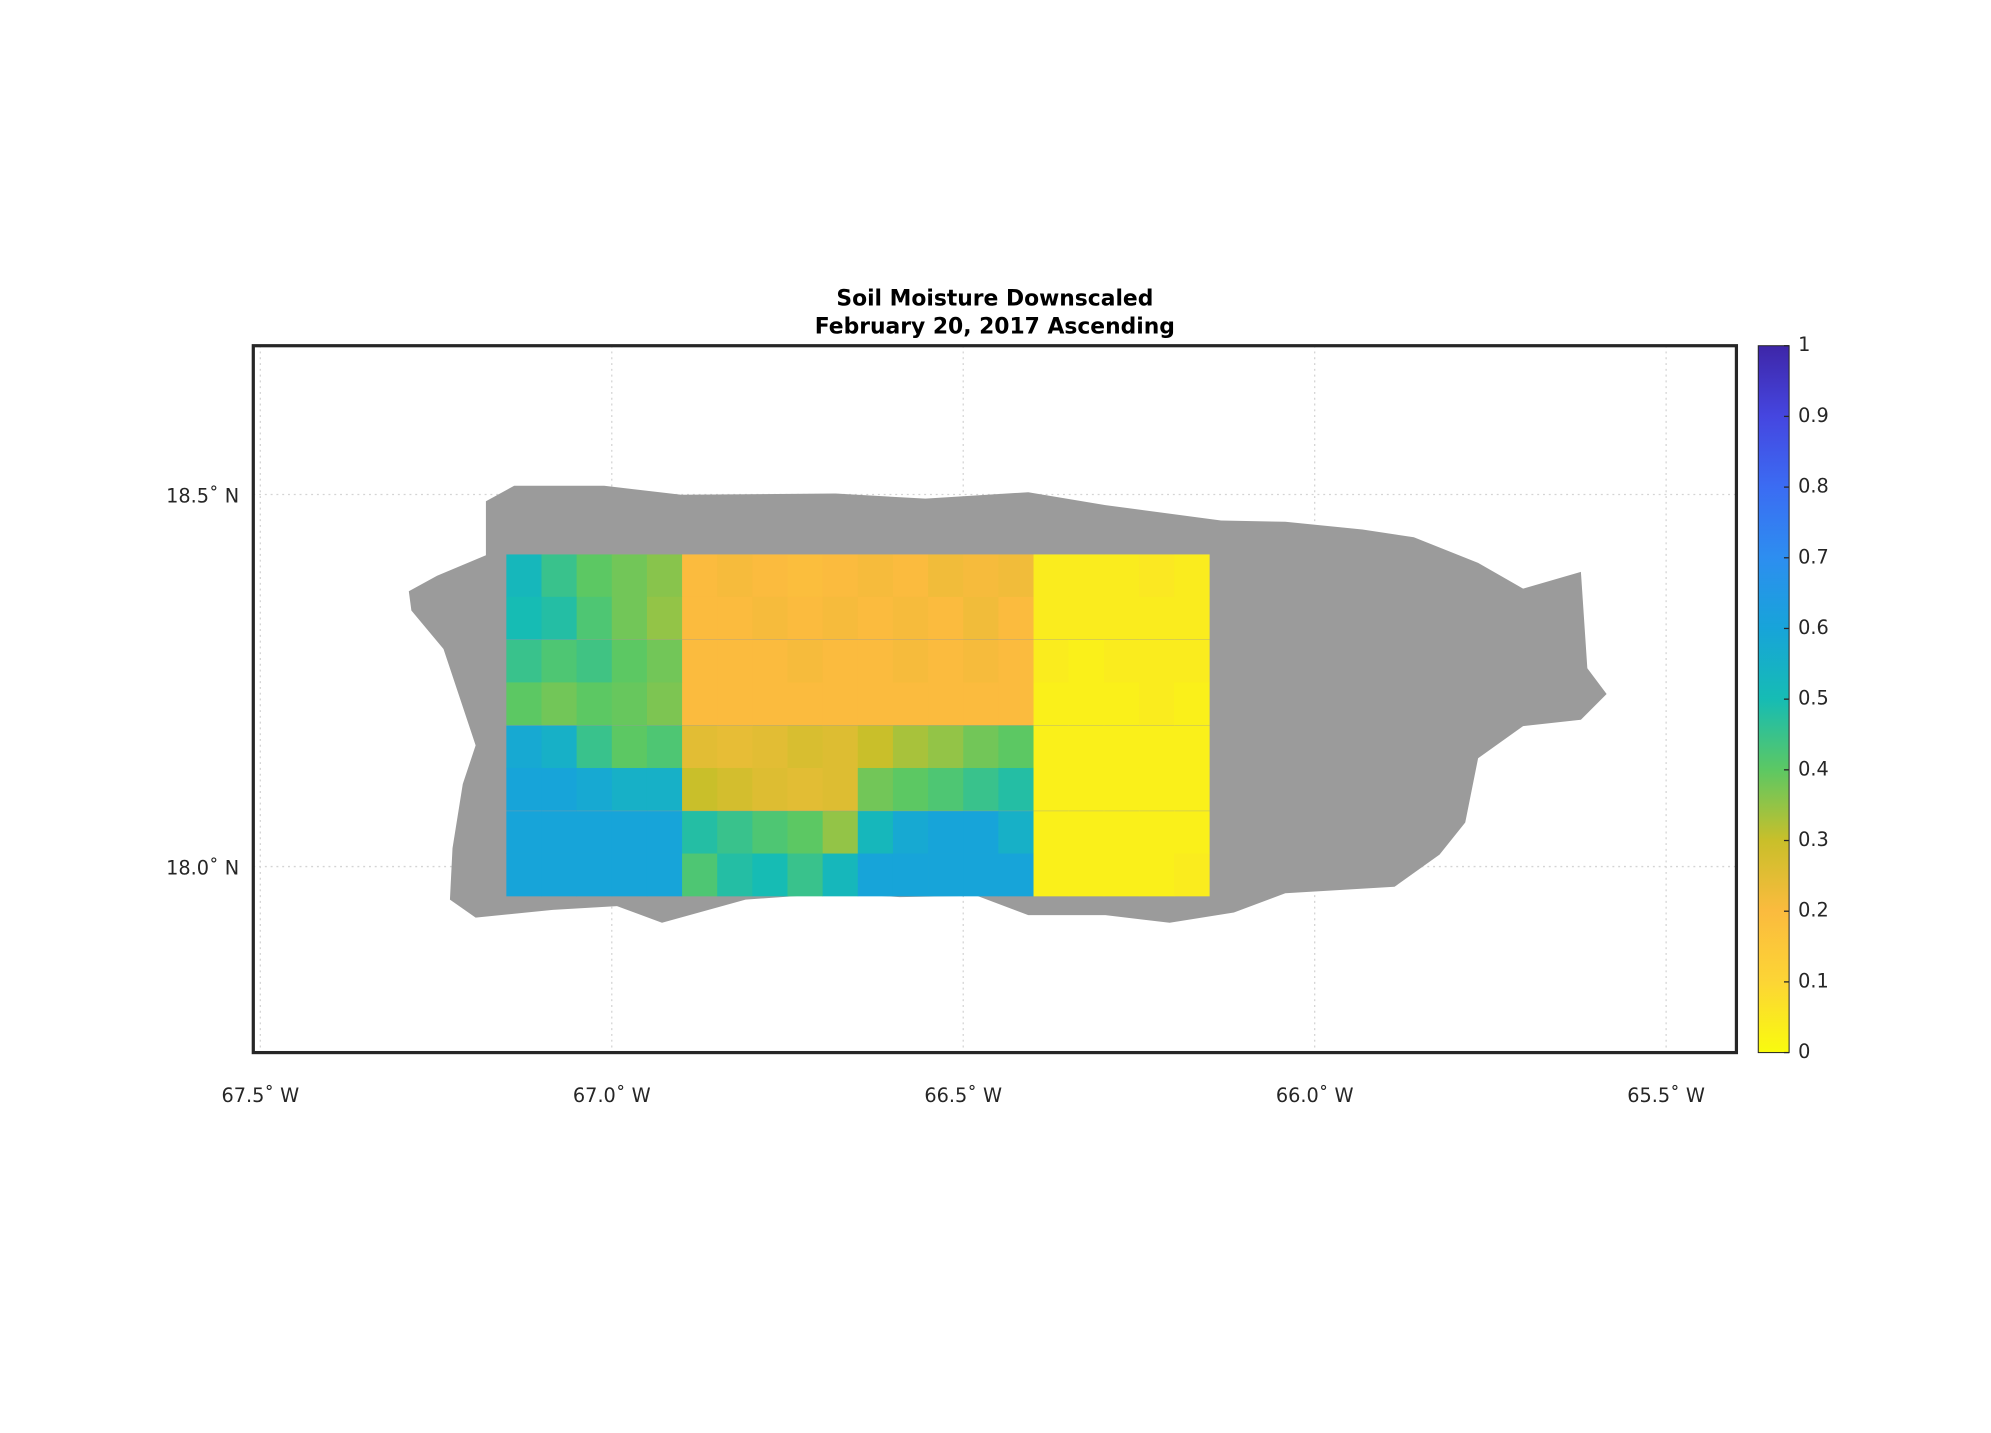 Image resolution: width=1991 pixels, height=1433 pixels. Describe the element at coordinates (202, 868) in the screenshot. I see `y-tick-label: 18.0˚ N` at that location.